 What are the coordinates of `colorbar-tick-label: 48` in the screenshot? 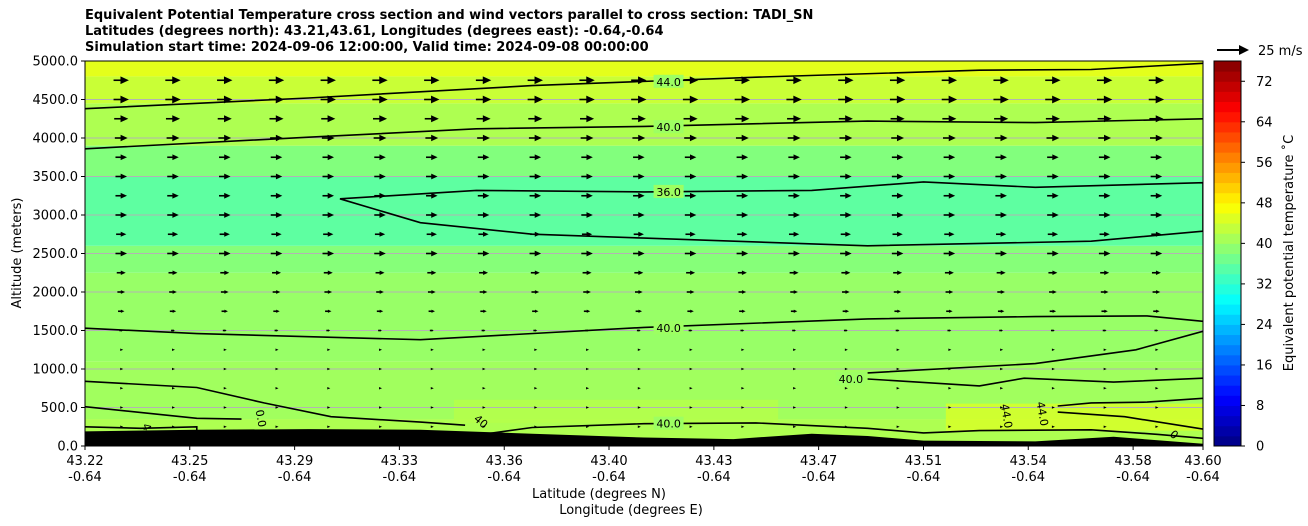 It's located at (1264, 203).